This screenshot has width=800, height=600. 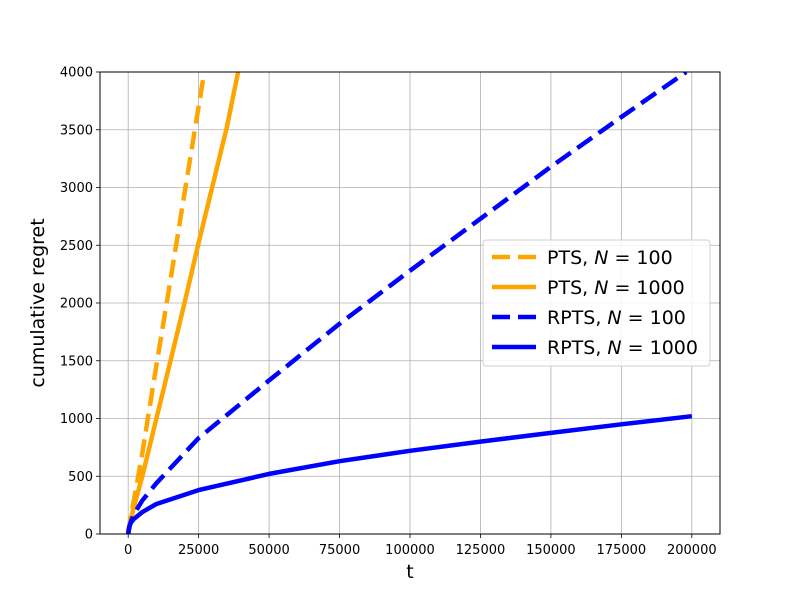 I want to click on x-tick-label: 100000, so click(x=410, y=550).